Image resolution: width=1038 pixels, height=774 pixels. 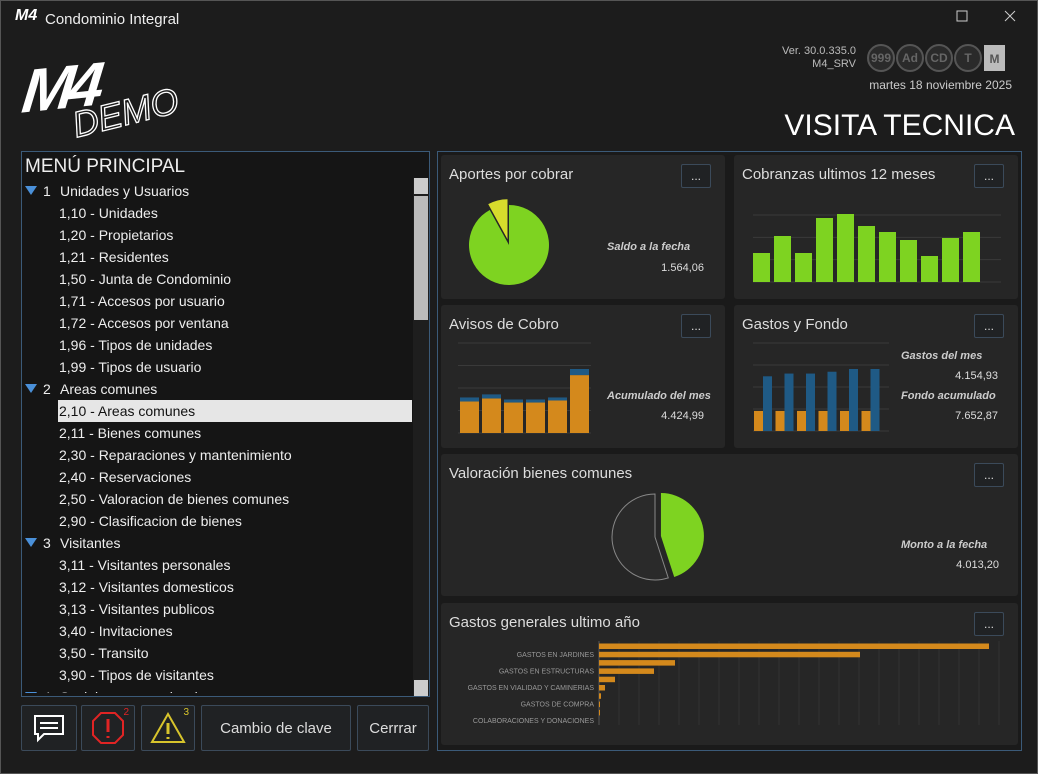 What do you see at coordinates (26, 15) in the screenshot?
I see `app-icon: M4` at bounding box center [26, 15].